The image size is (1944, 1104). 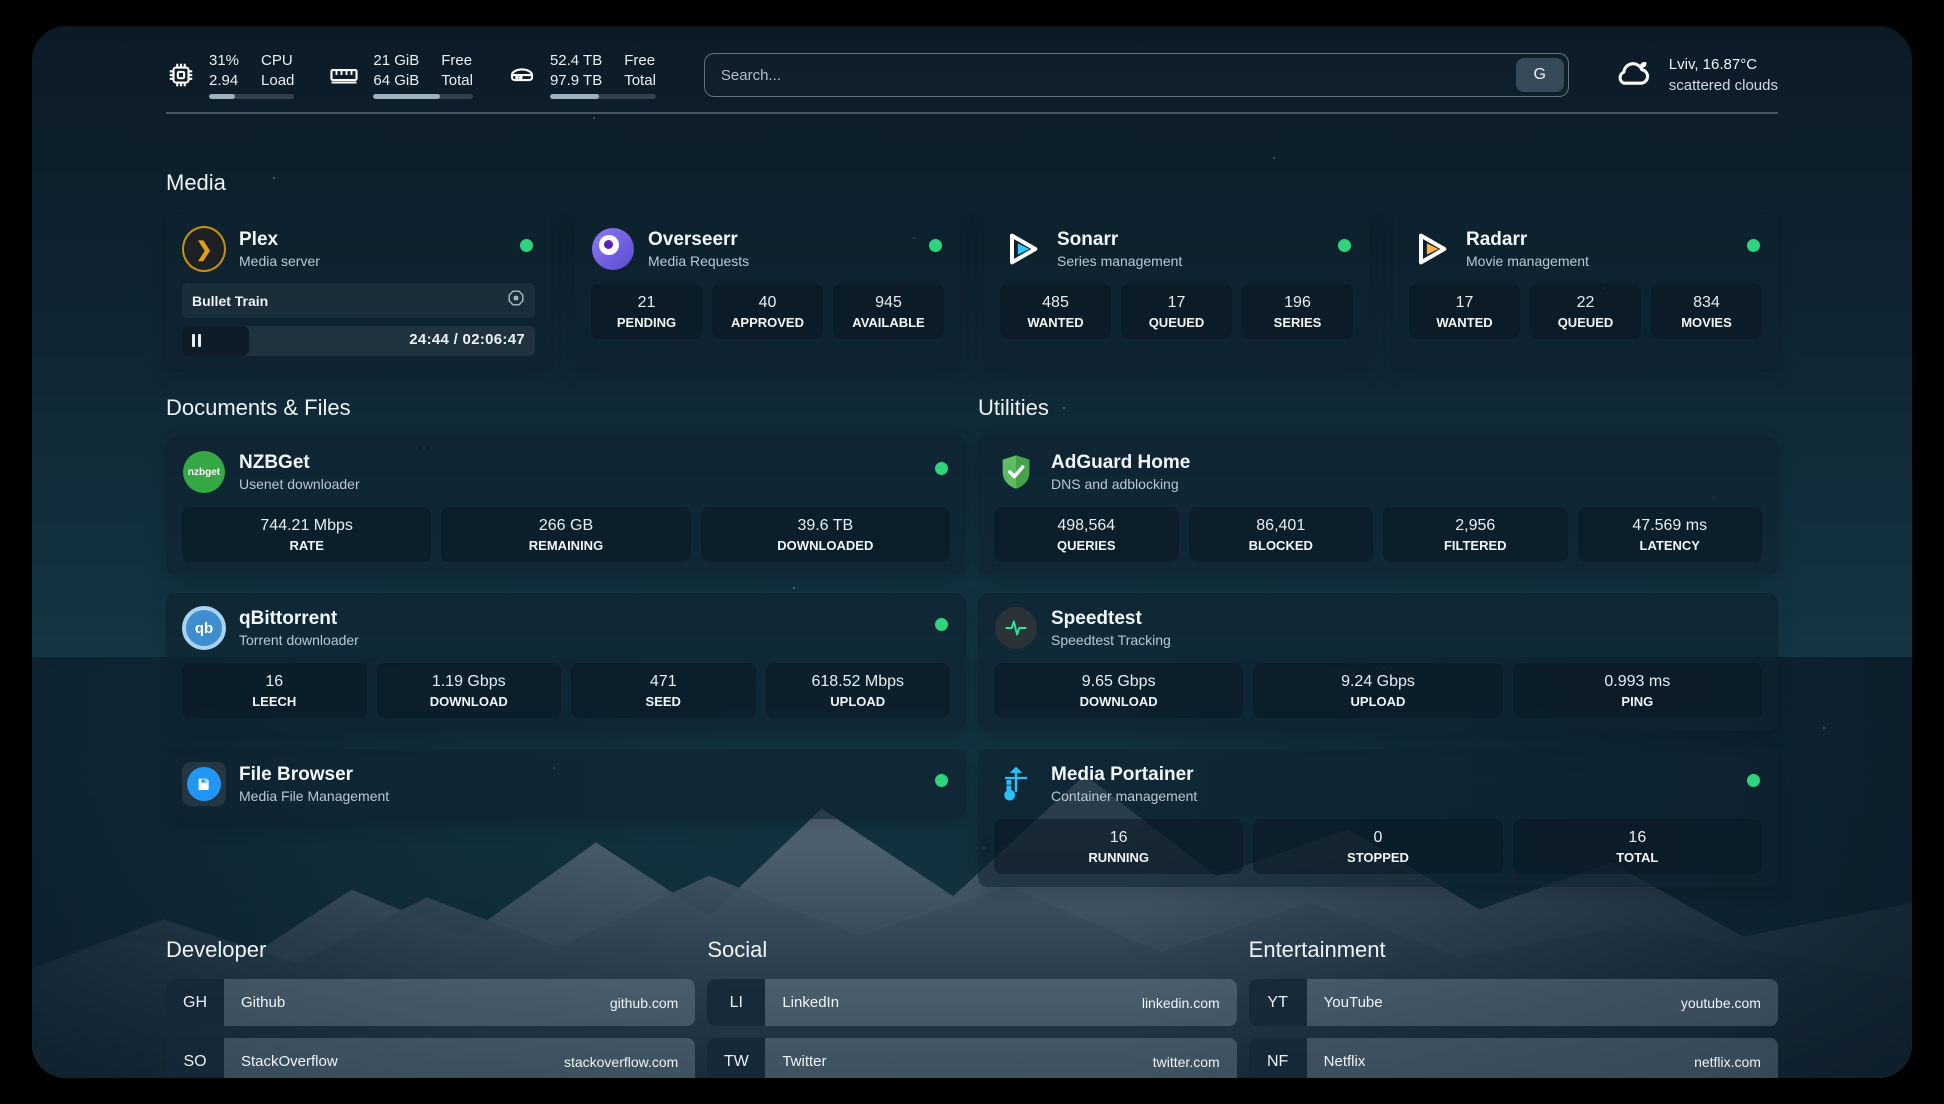 What do you see at coordinates (516, 300) in the screenshot?
I see `session-icon` at bounding box center [516, 300].